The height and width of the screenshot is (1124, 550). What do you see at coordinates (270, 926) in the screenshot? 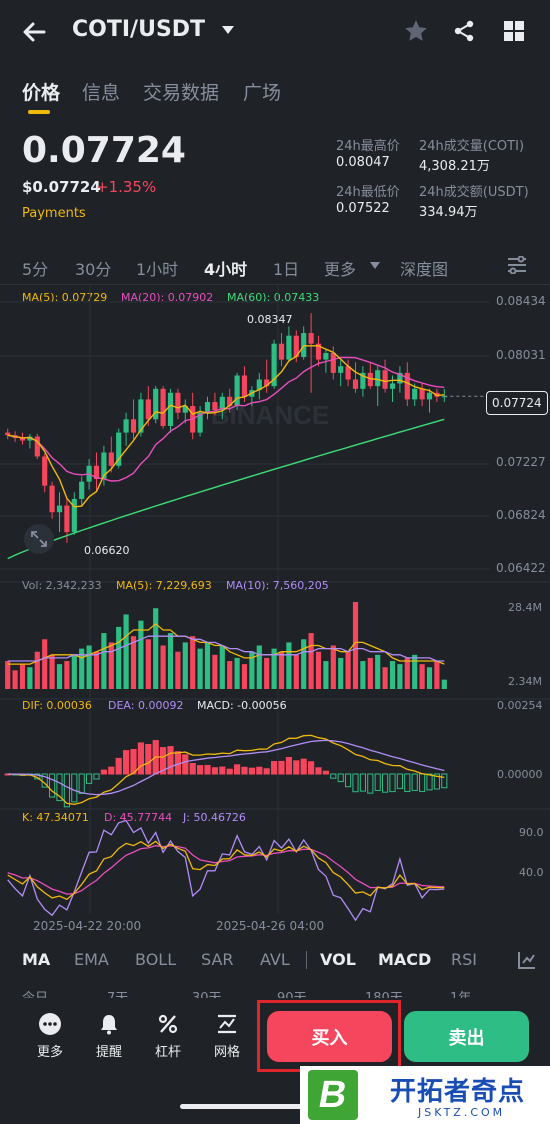
I see `time-axis-label: 2025-04-26 04:00` at bounding box center [270, 926].